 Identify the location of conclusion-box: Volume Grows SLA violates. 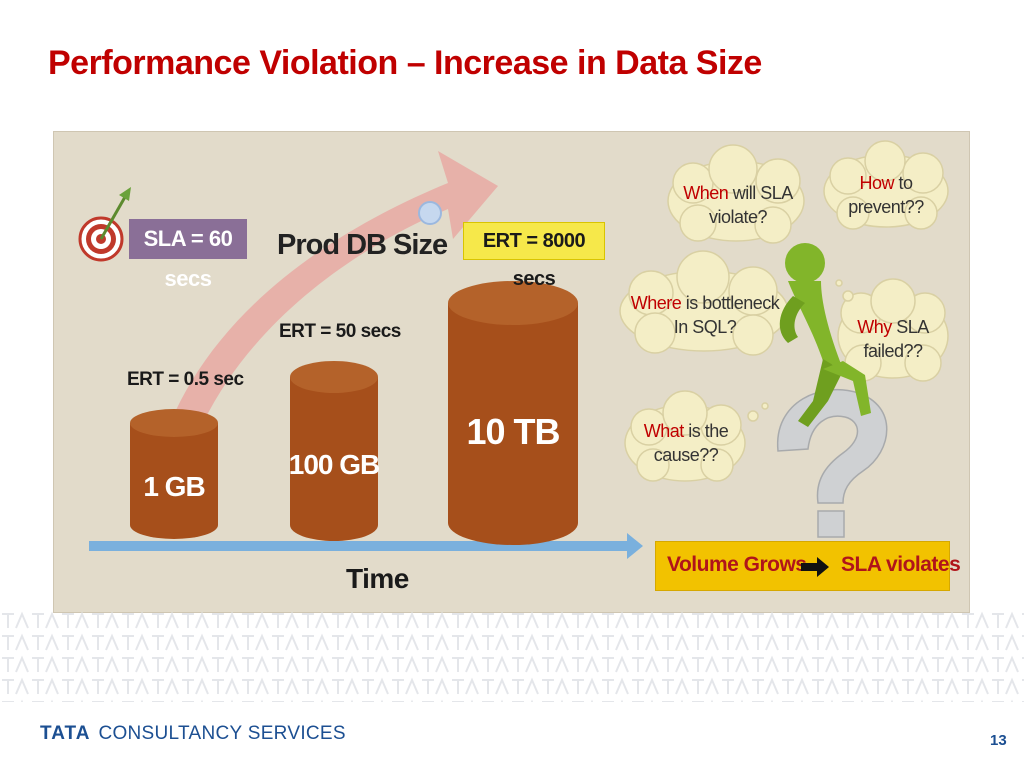
(808, 566).